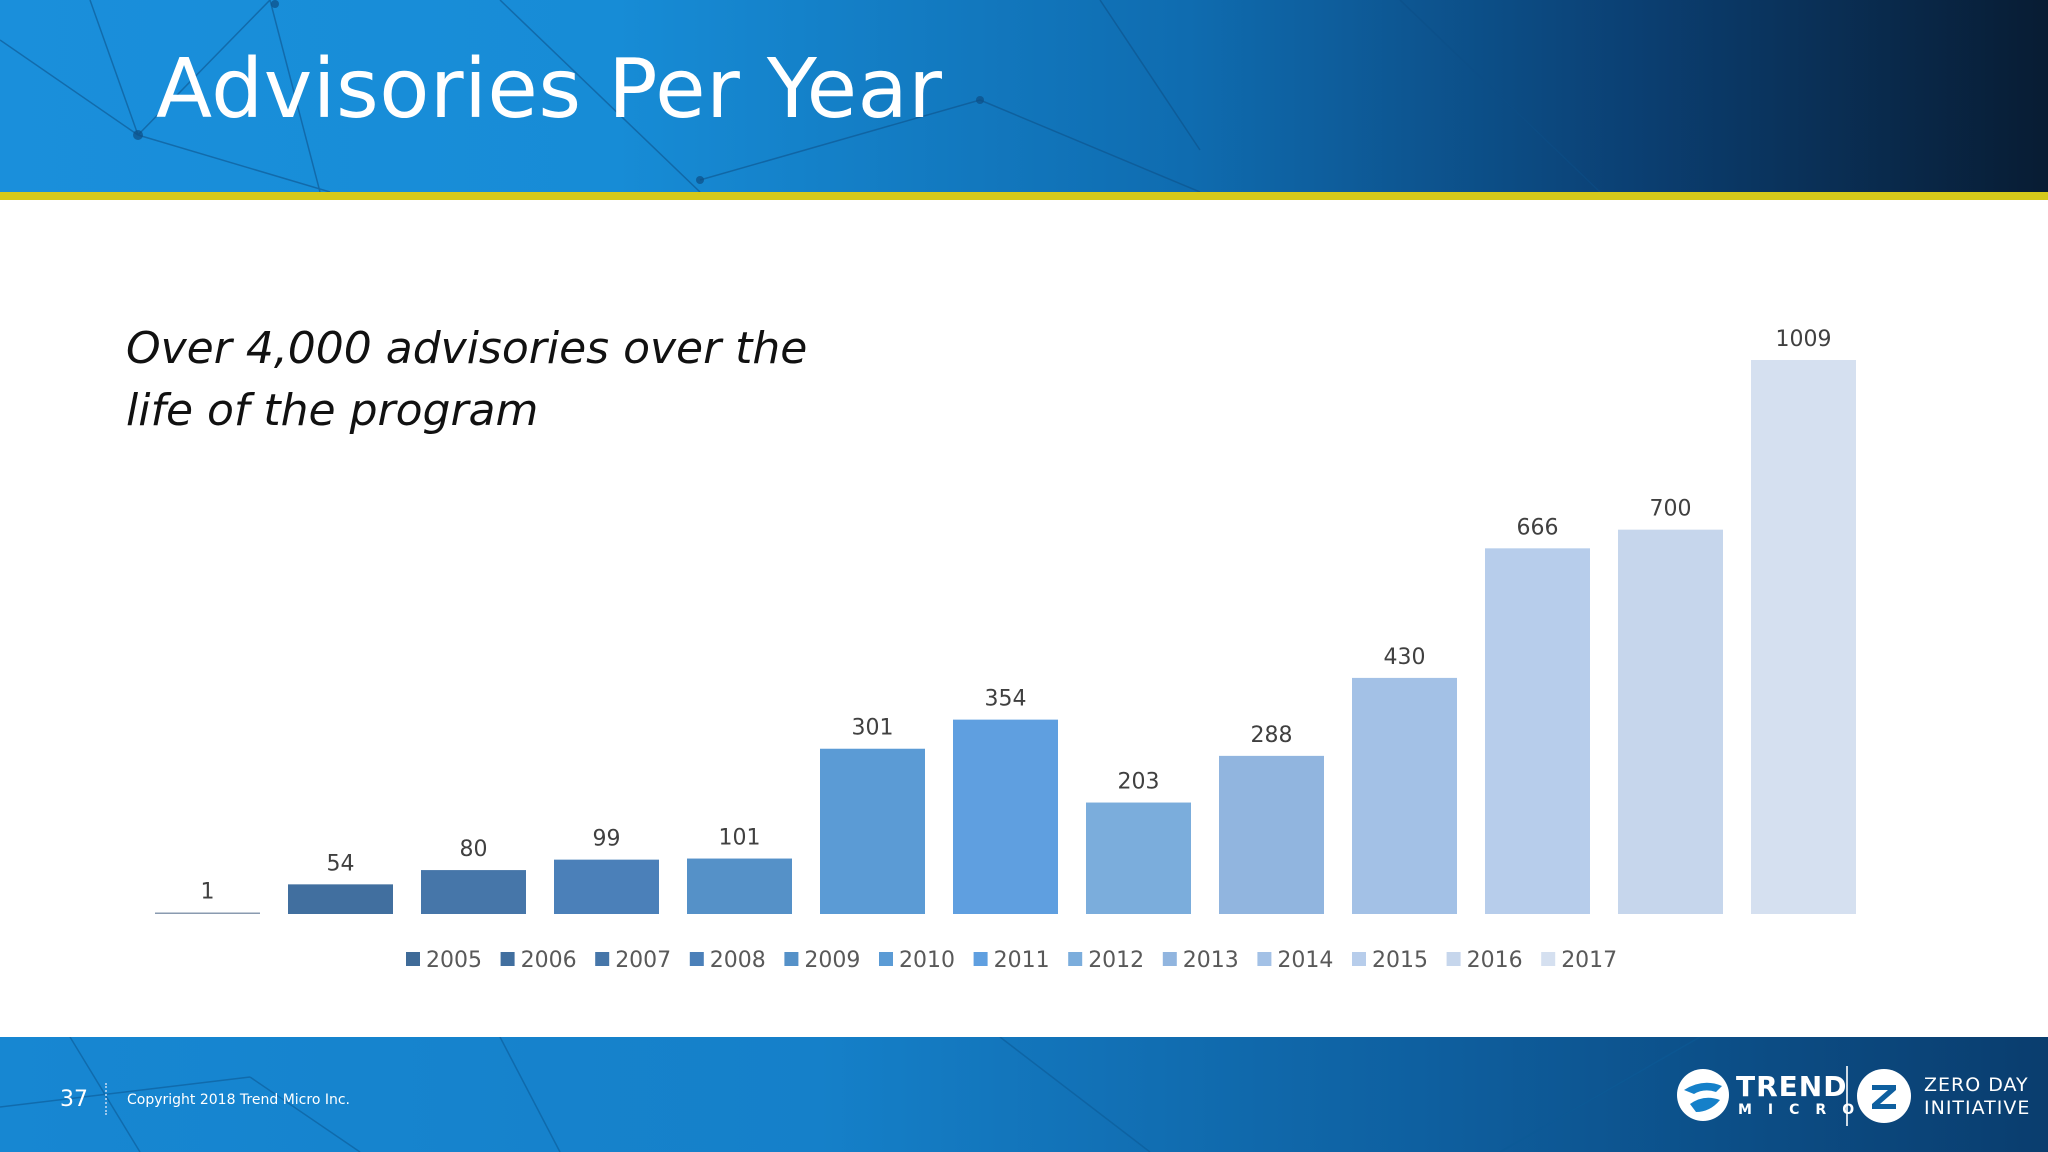  Describe the element at coordinates (1272, 735) in the screenshot. I see `data-label-2013: 288` at that location.